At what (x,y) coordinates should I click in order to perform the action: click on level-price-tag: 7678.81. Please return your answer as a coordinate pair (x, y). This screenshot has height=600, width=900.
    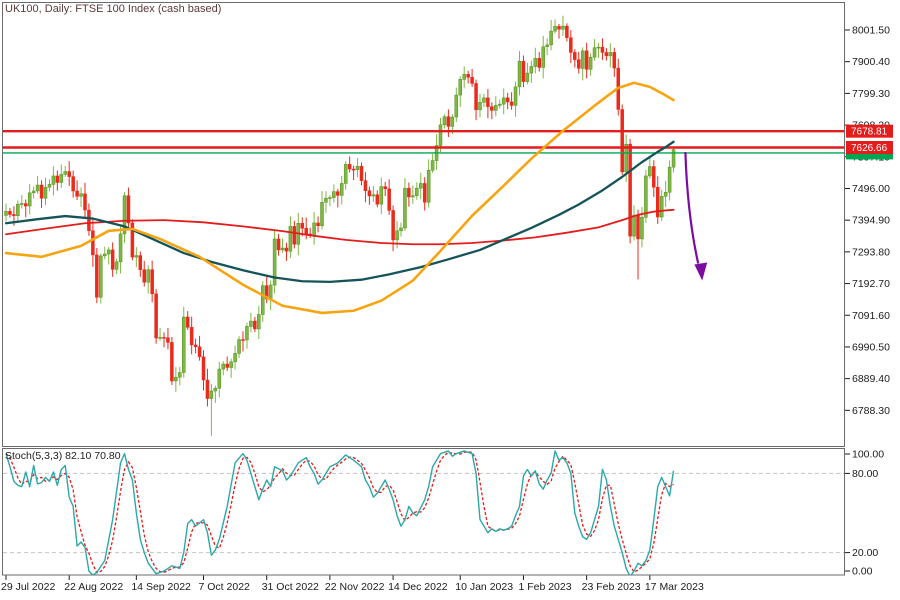
    Looking at the image, I should click on (869, 131).